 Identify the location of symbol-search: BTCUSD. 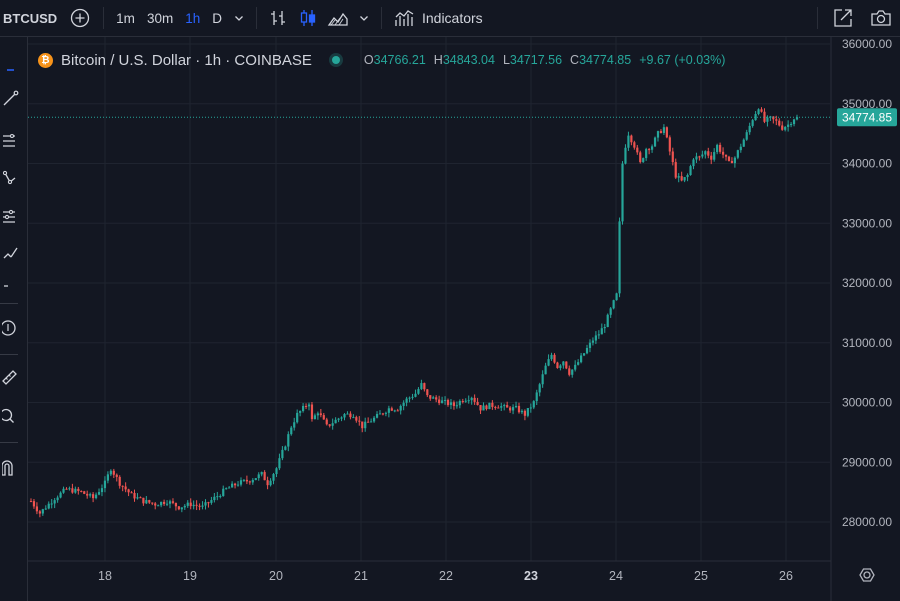
(30, 18).